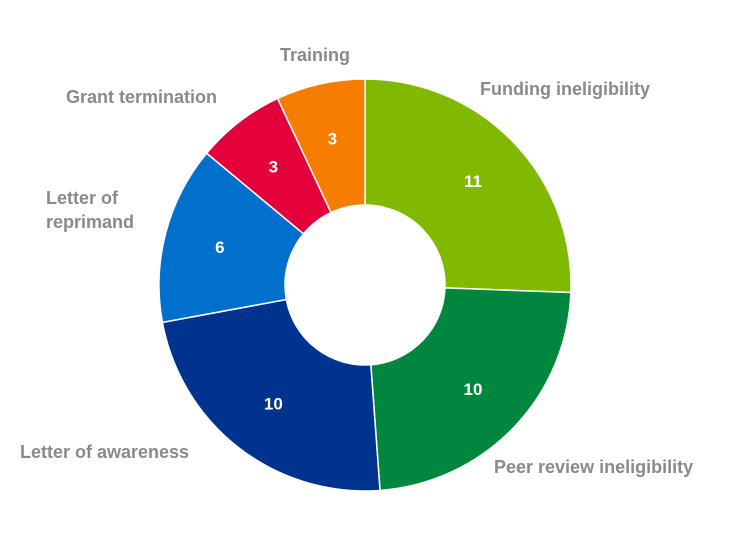 The width and height of the screenshot is (739, 550). What do you see at coordinates (473, 181) in the screenshot?
I see `value-label-funding-ineligibility: 11` at bounding box center [473, 181].